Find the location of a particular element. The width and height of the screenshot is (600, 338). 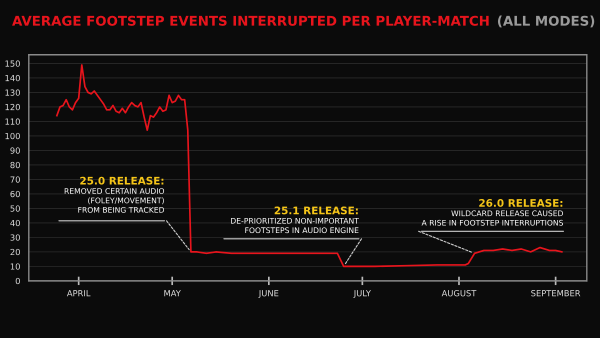

y-tick-label: 150 is located at coordinates (12, 63).